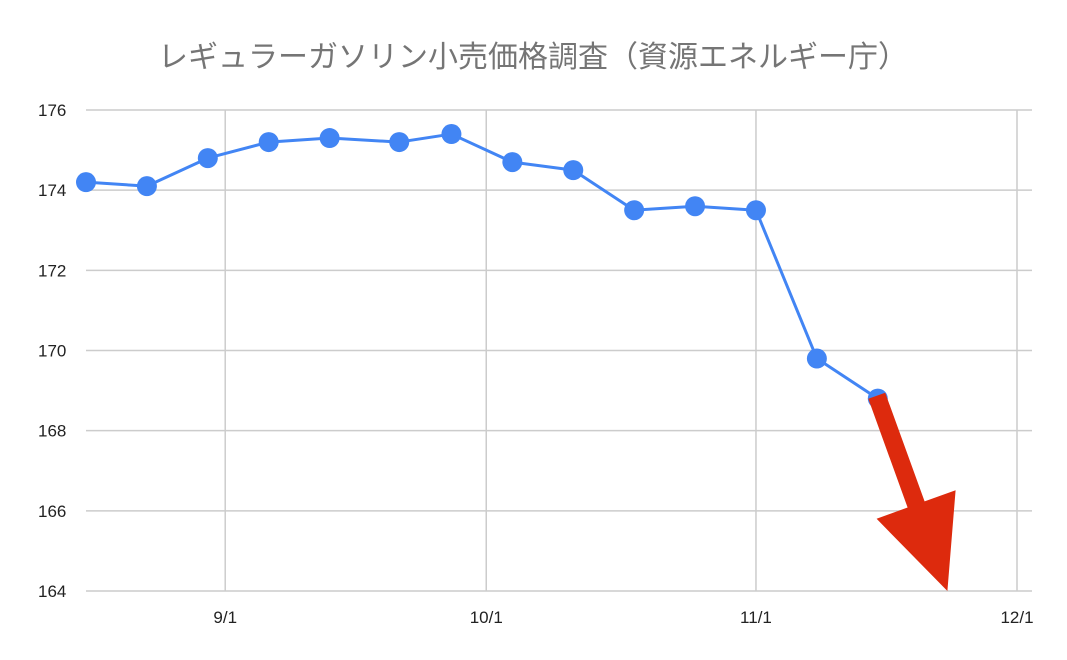 The image size is (1067, 660). I want to click on x-tick-label: 11/1, so click(756, 617).